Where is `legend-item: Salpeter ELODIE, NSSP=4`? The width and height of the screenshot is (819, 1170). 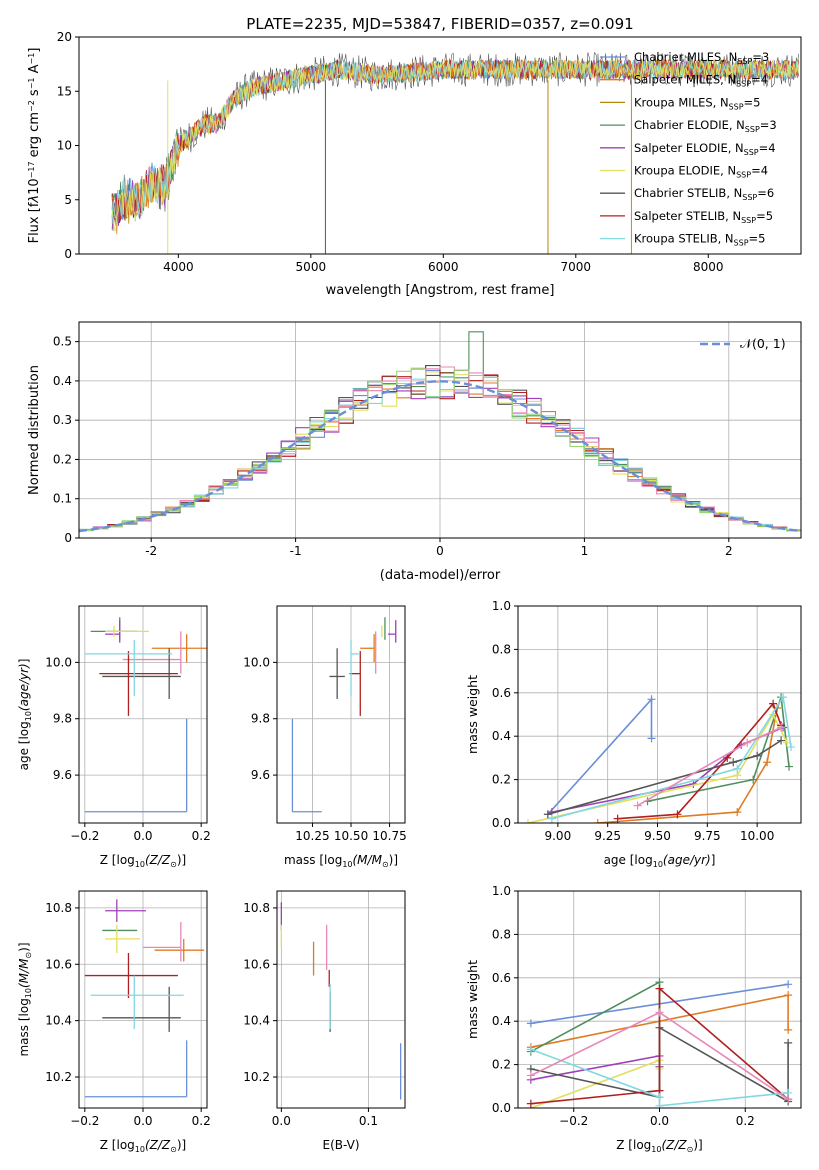
legend-item: Salpeter ELODIE, NSSP=4 is located at coordinates (688, 149).